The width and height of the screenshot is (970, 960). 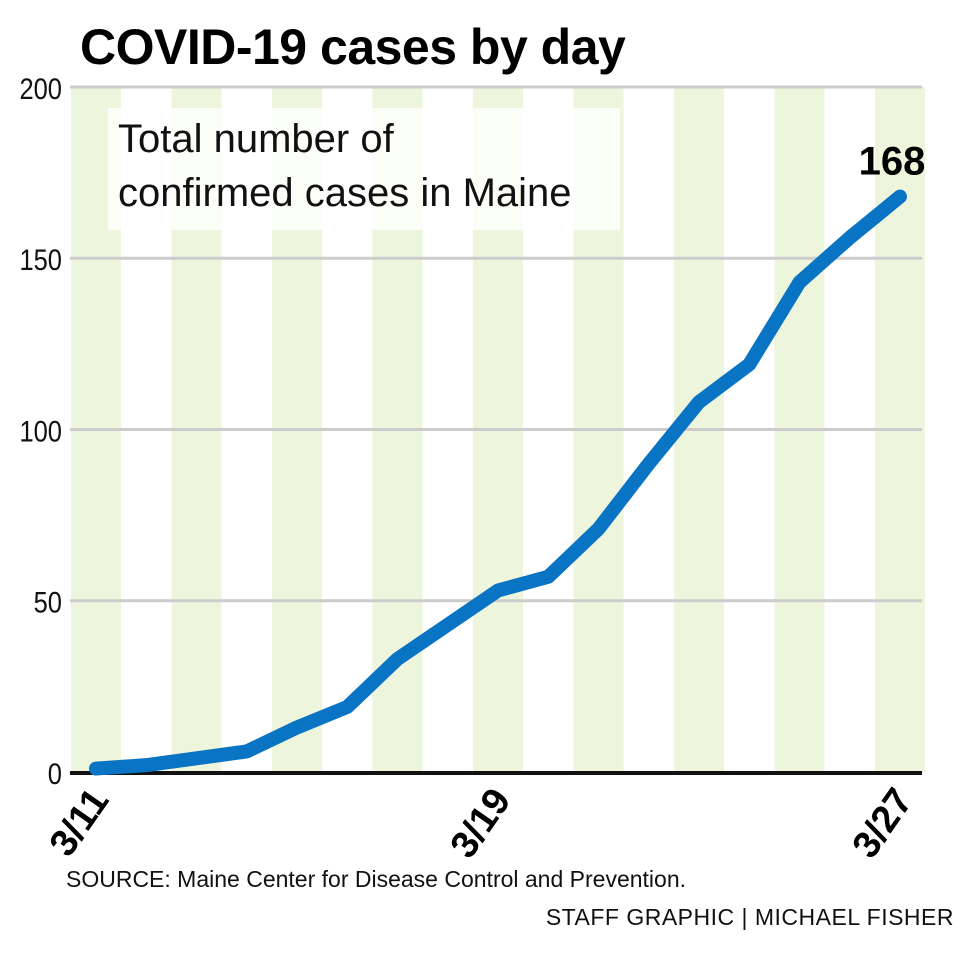 What do you see at coordinates (749, 917) in the screenshot?
I see `credit-line: STAFF GRAPHIC | MICHAEL FISHER` at bounding box center [749, 917].